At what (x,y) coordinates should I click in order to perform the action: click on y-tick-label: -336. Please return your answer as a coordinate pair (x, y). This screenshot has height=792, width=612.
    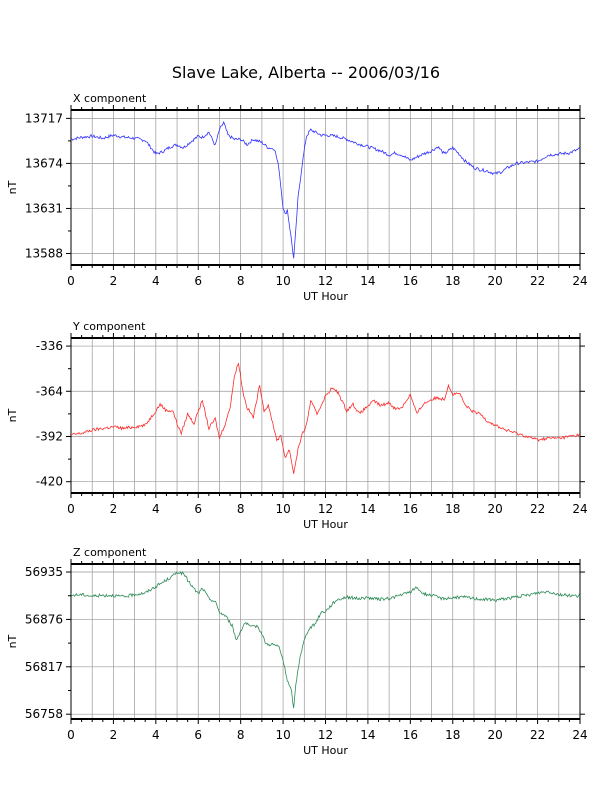
    Looking at the image, I should click on (49, 346).